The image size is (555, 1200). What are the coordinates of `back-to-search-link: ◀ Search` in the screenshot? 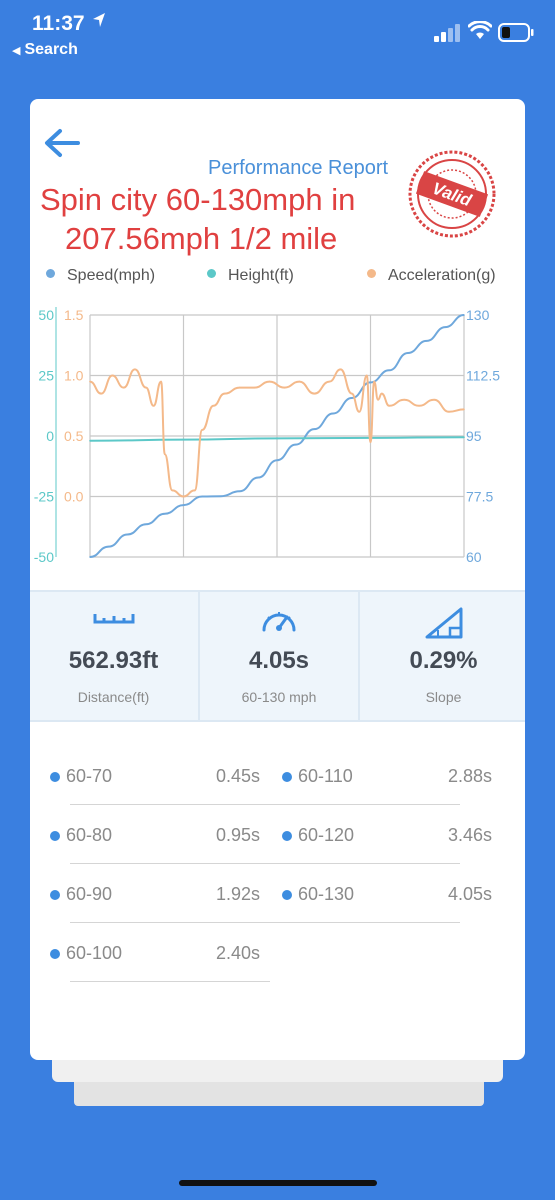 It's located at (45, 50).